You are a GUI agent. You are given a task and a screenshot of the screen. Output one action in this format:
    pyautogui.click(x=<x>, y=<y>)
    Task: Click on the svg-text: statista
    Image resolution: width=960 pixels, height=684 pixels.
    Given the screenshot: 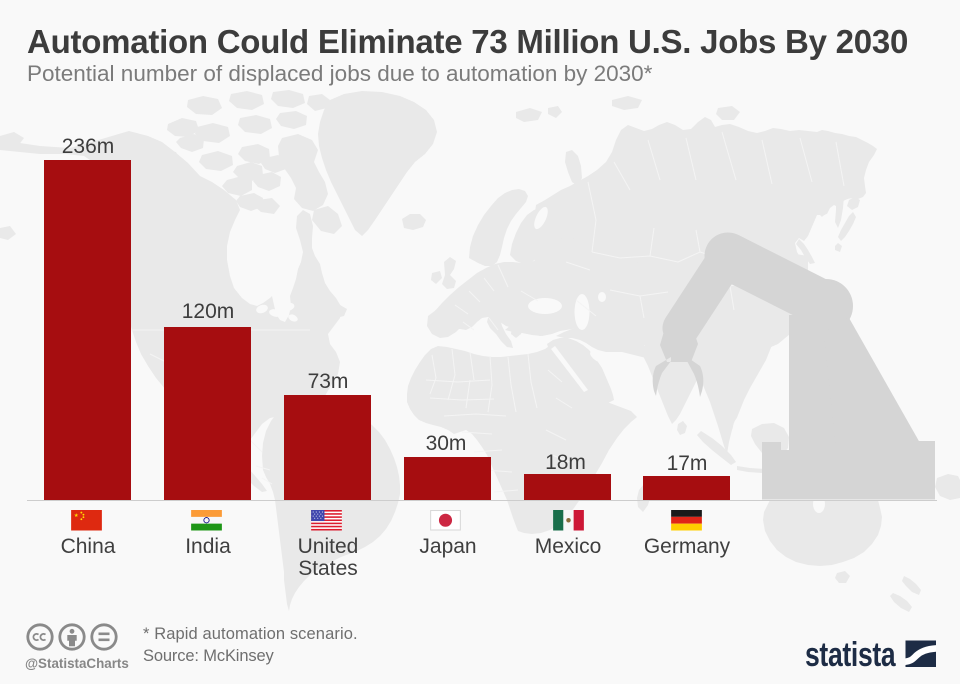 What is the action you would take?
    pyautogui.click(x=851, y=655)
    